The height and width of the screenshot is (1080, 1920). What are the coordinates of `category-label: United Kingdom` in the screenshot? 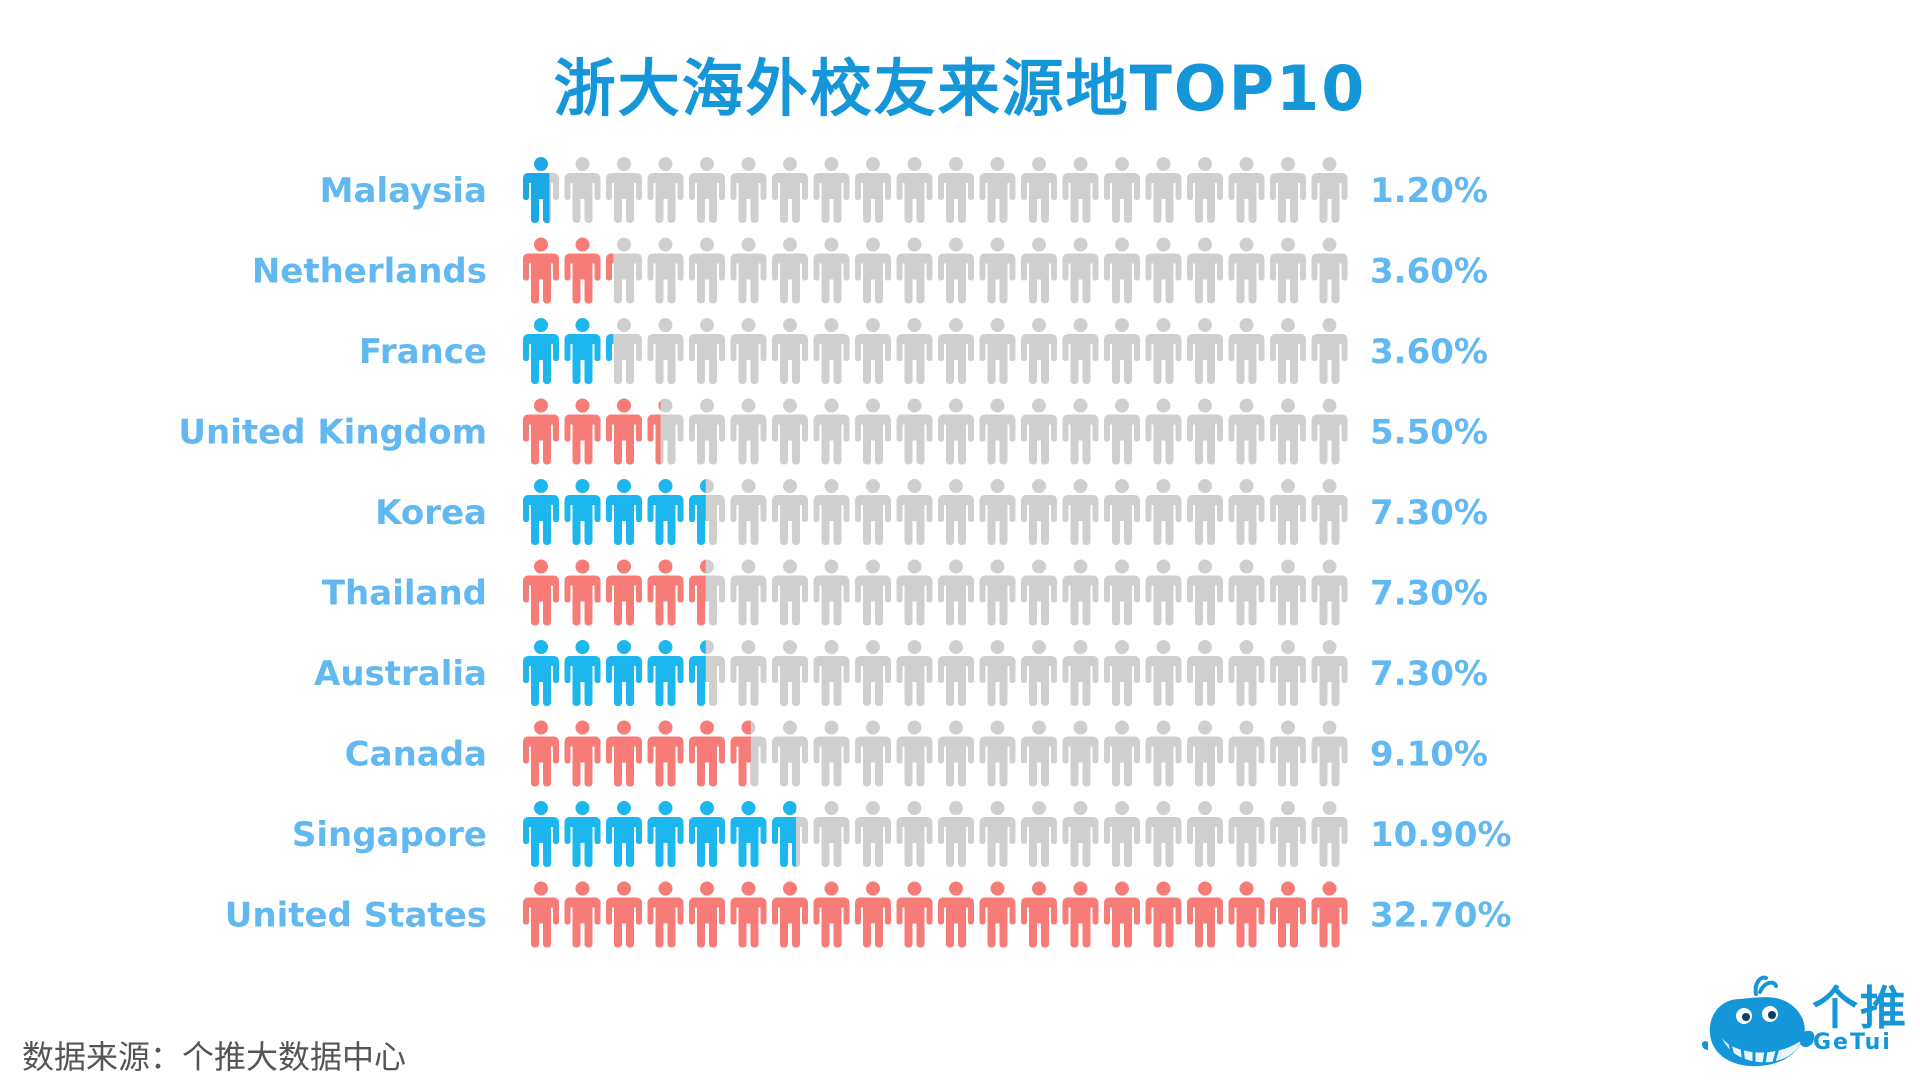 It's located at (332, 433).